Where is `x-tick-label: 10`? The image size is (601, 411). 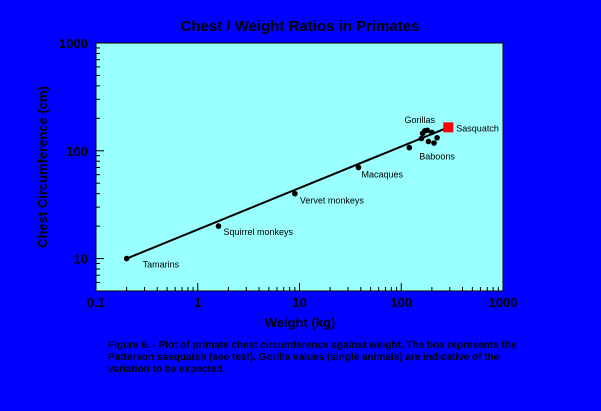 x-tick-label: 10 is located at coordinates (299, 302).